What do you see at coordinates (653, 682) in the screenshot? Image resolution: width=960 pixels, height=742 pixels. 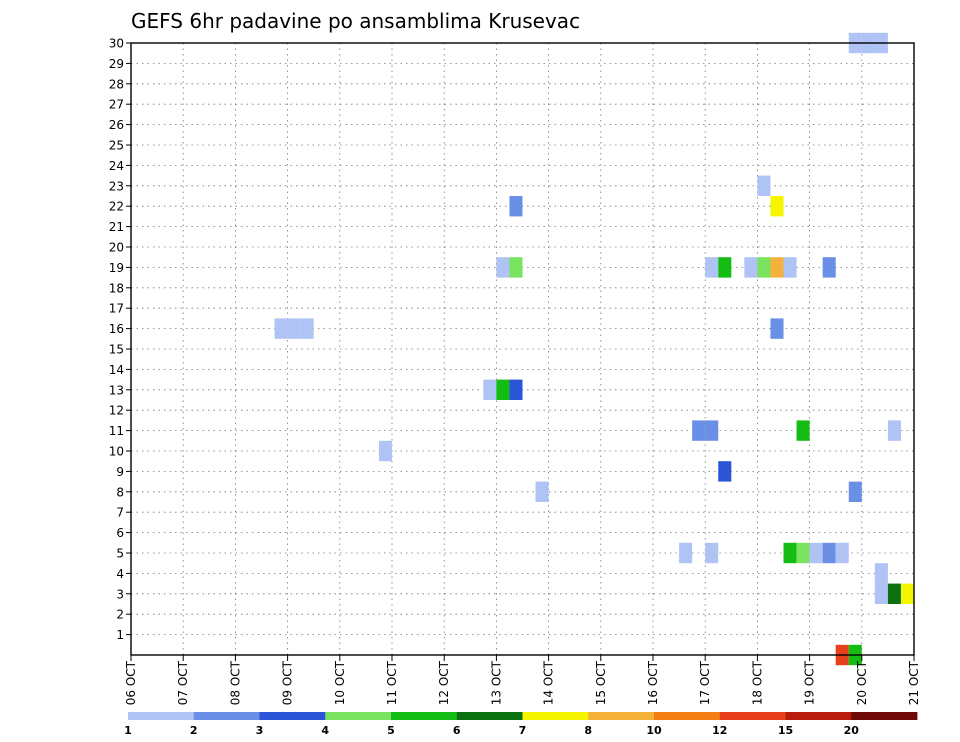 I see `x-tick-label: 16 OCT` at bounding box center [653, 682].